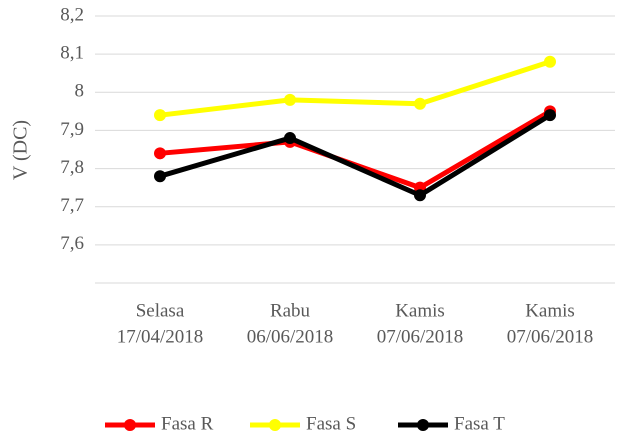 Image resolution: width=619 pixels, height=436 pixels. Describe the element at coordinates (160, 336) in the screenshot. I see `x-tick-label: 17/04/2018` at that location.